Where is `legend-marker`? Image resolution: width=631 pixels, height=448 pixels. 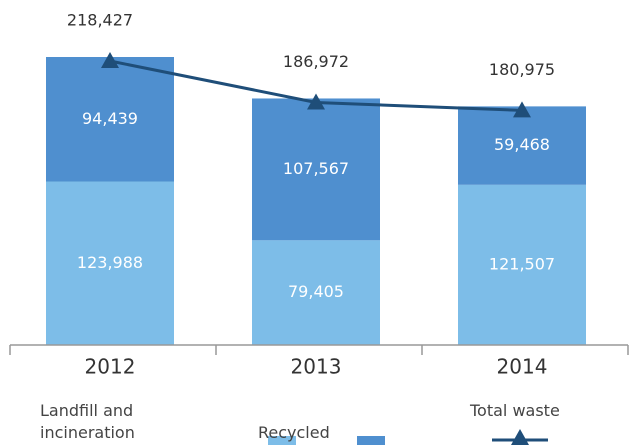
legend-marker is located at coordinates (520, 437).